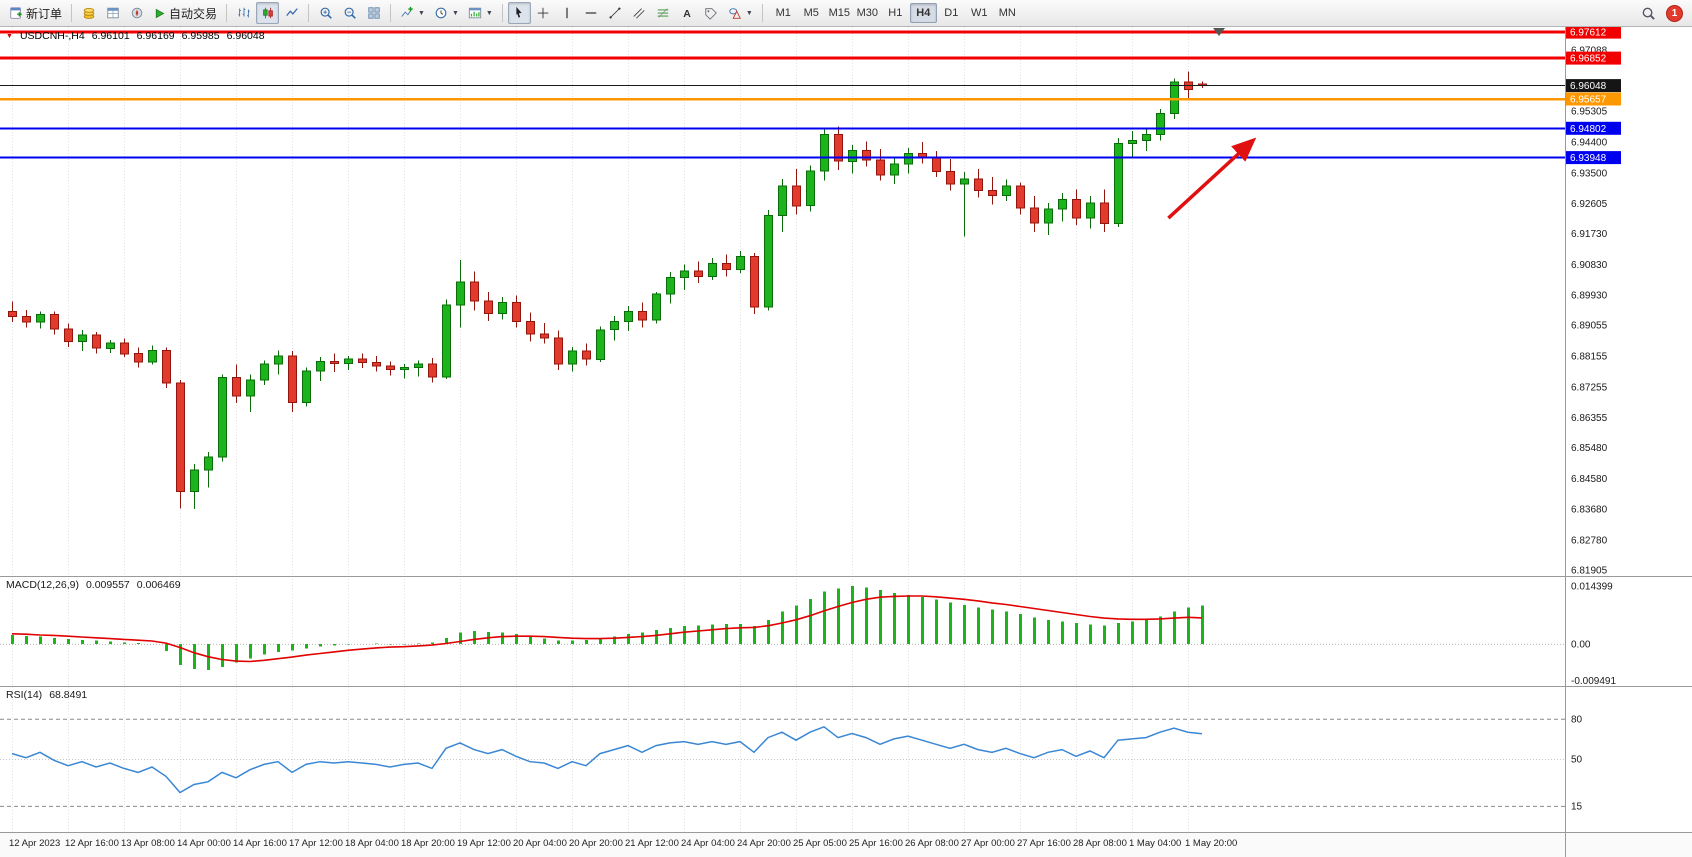  I want to click on time-axis-band, so click(846, 844).